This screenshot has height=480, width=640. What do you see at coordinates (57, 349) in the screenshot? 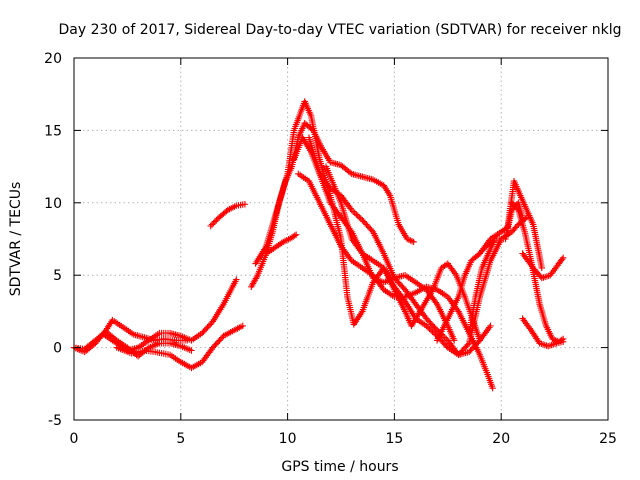
I see `y-tick-label: 0` at bounding box center [57, 349].